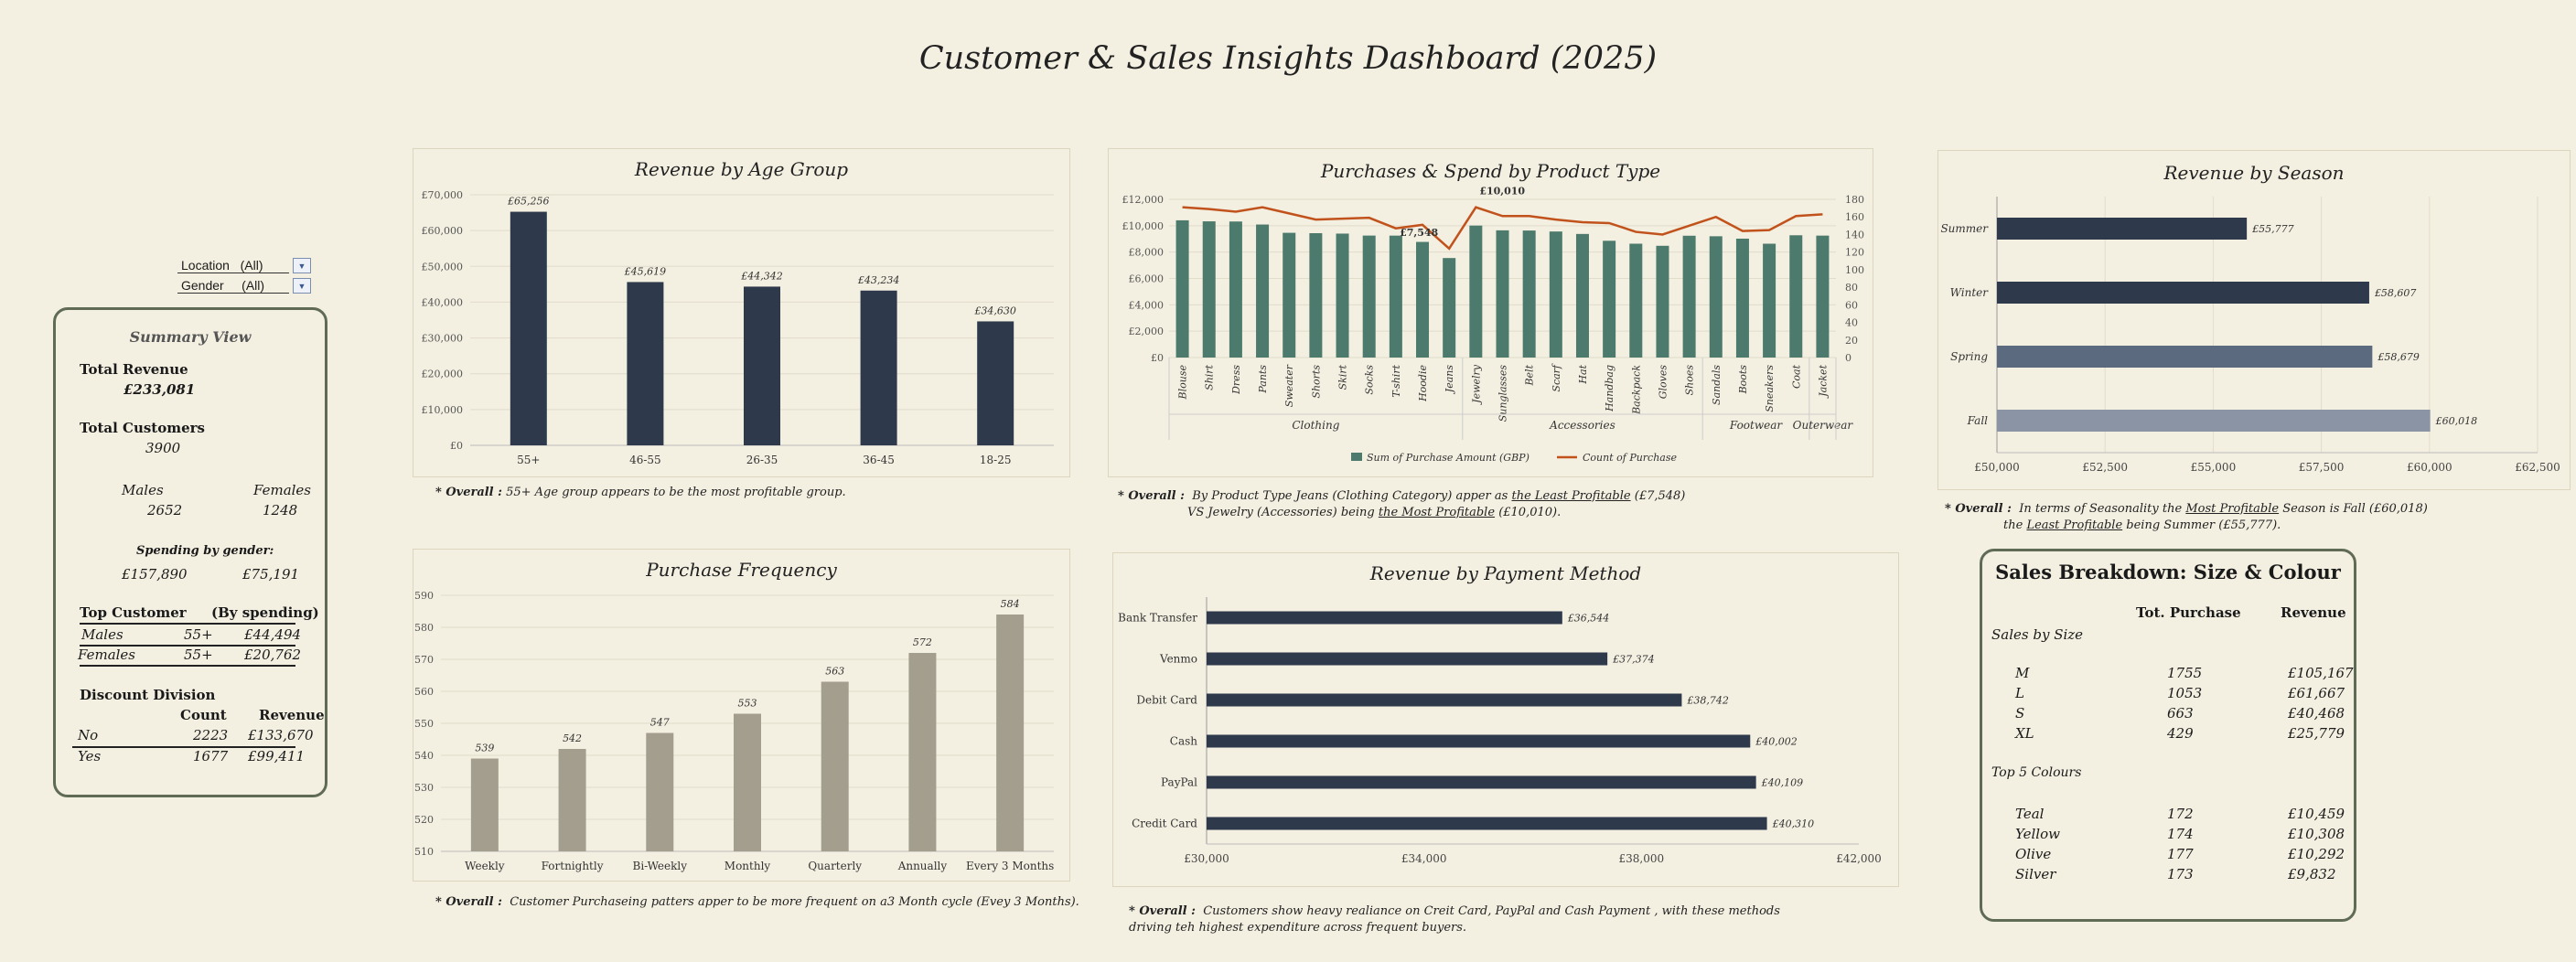 The width and height of the screenshot is (2576, 962). Describe the element at coordinates (265, 612) in the screenshot. I see `by-spending-label: (By spending)` at that location.